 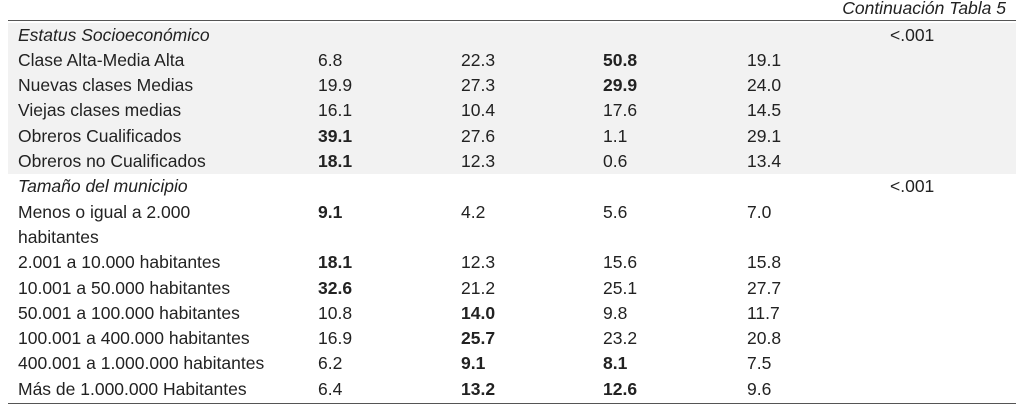 What do you see at coordinates (763, 312) in the screenshot?
I see `cell-value: 11.7` at bounding box center [763, 312].